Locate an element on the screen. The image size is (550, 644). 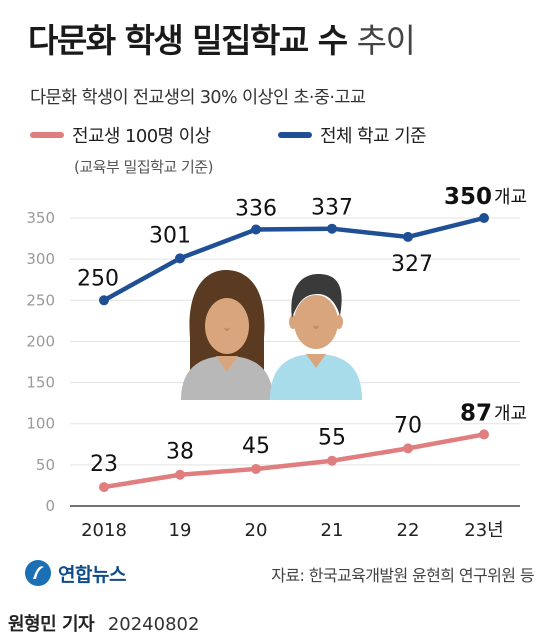
legend-label-100: 전교생 100명 이상 is located at coordinates (141, 136).